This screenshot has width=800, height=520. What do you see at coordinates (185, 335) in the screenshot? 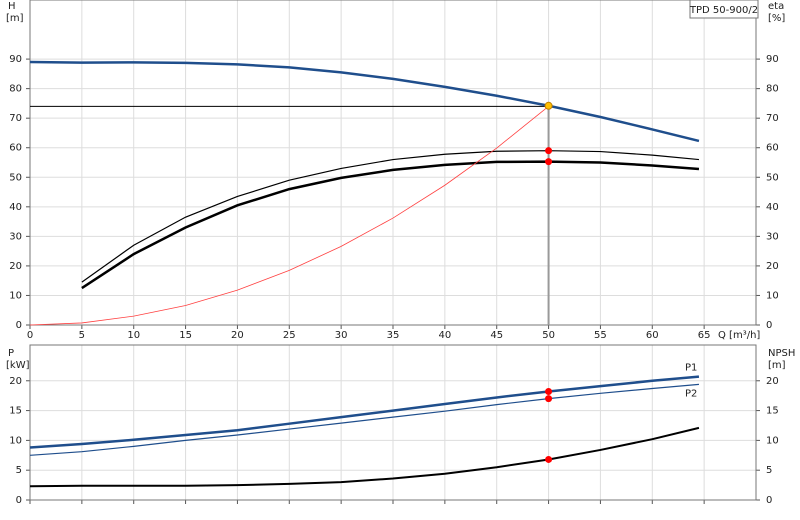
I see `x-tick-label: 15` at bounding box center [185, 335].